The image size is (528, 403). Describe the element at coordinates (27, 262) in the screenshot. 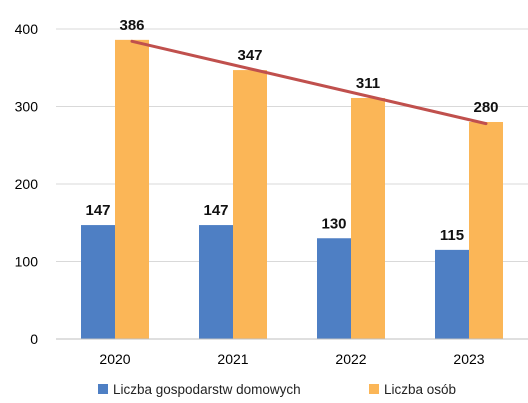

I see `y-tick-label: 100` at that location.